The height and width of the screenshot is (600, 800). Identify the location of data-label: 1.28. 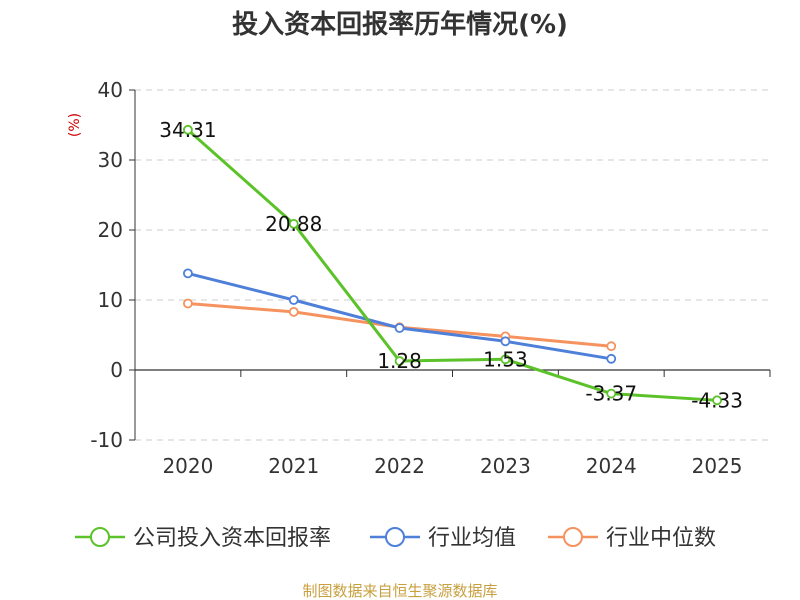
(399, 361).